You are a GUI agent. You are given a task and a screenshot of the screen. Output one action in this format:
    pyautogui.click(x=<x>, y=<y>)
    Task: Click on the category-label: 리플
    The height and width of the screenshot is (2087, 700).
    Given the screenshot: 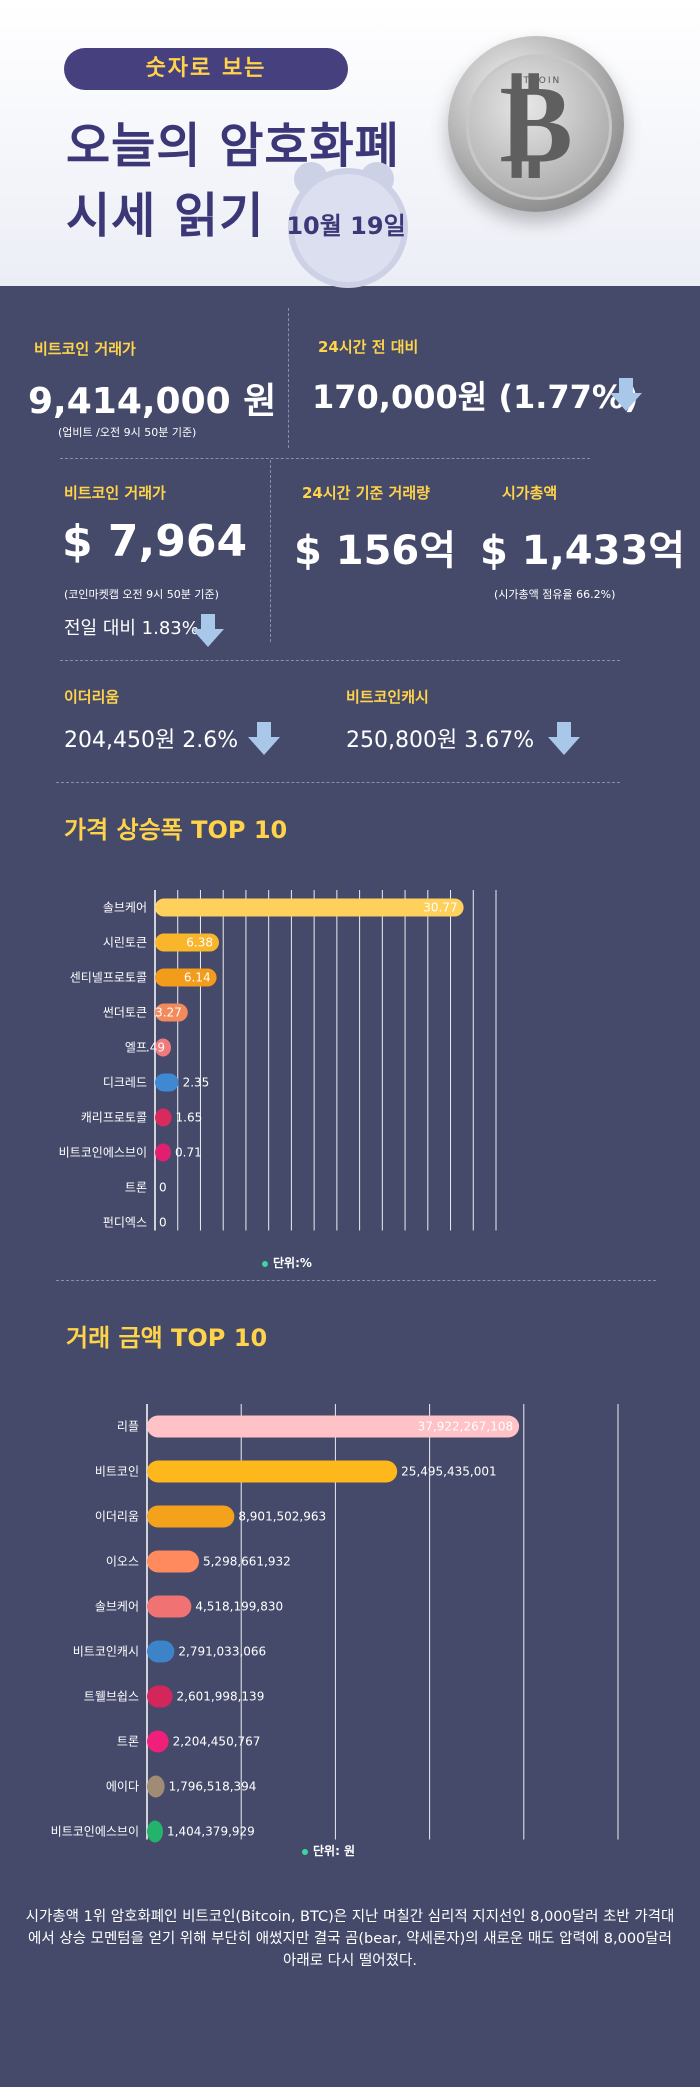 What is the action you would take?
    pyautogui.click(x=128, y=1427)
    